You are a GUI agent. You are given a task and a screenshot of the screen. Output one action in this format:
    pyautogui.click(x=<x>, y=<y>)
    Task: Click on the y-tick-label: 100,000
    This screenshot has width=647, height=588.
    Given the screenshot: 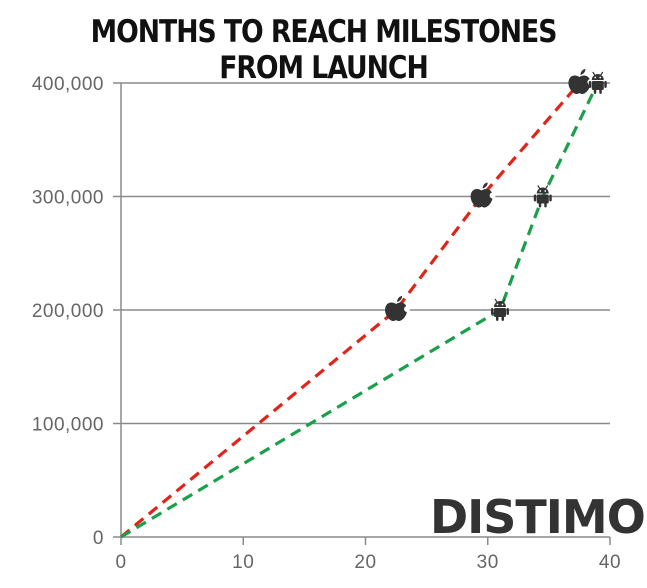 What is the action you would take?
    pyautogui.click(x=68, y=425)
    